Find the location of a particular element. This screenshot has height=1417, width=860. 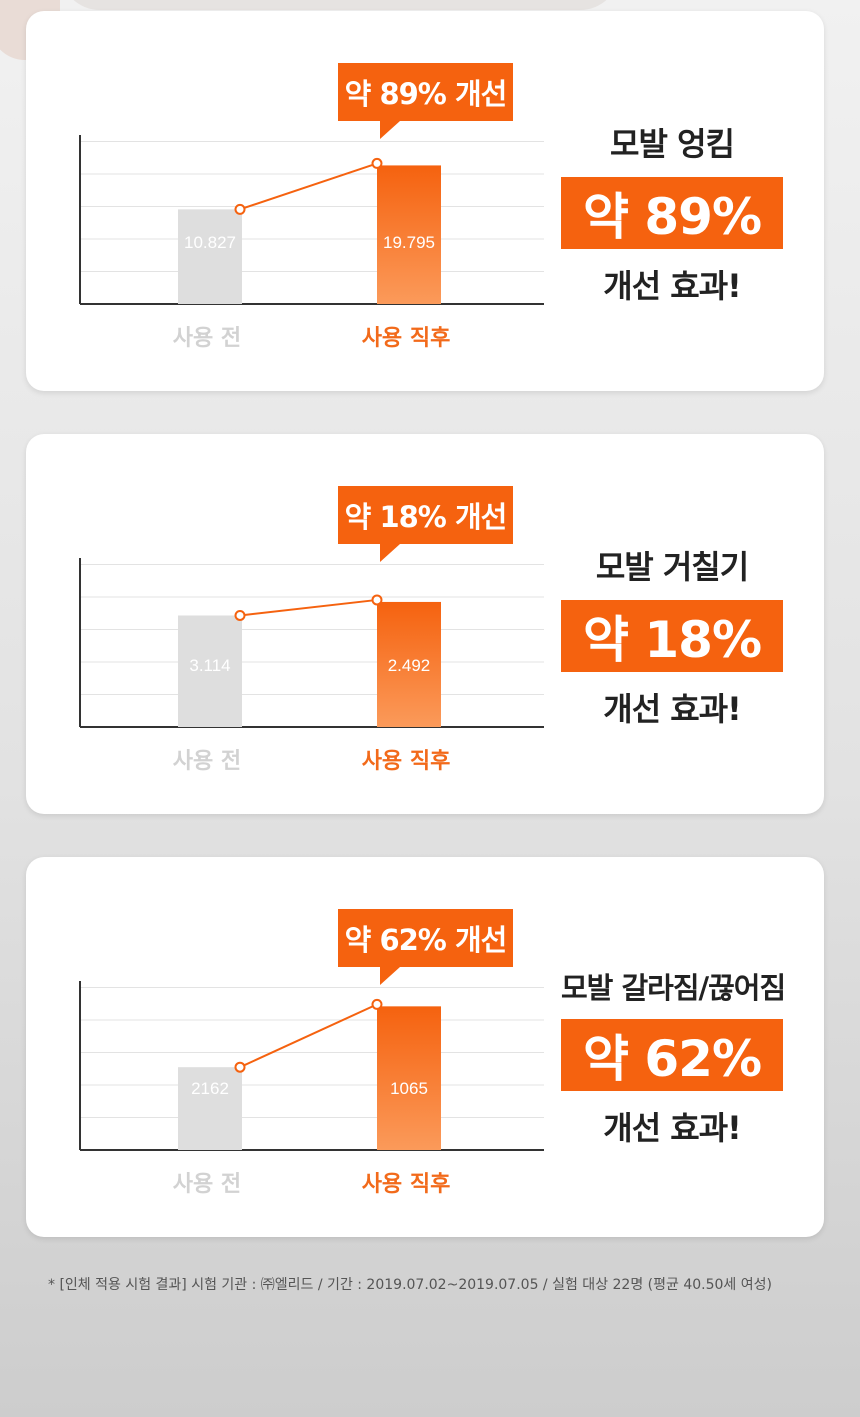

effect-percent: 약 18% is located at coordinates (672, 636).